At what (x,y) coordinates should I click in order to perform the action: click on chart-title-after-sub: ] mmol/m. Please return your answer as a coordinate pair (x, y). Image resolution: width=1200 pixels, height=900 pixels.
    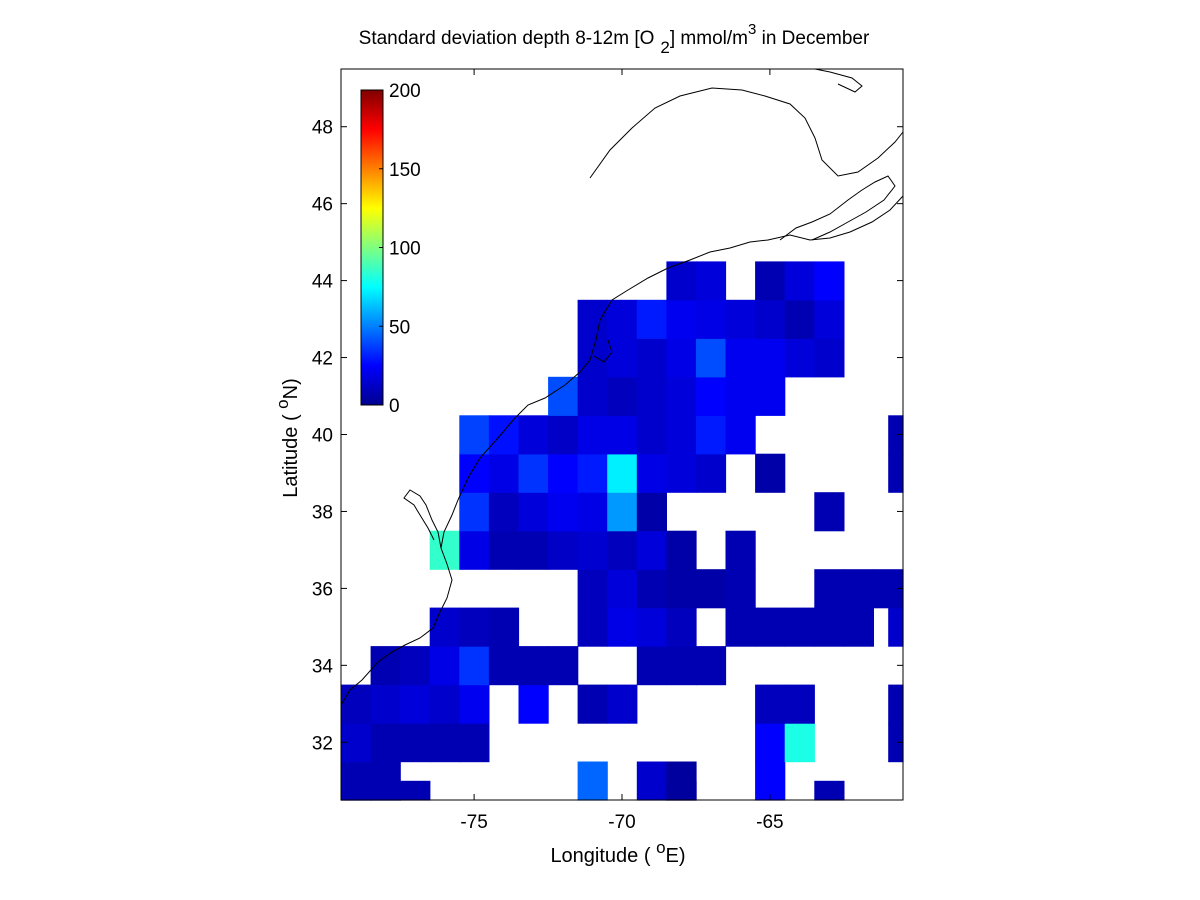
    Looking at the image, I should click on (709, 38).